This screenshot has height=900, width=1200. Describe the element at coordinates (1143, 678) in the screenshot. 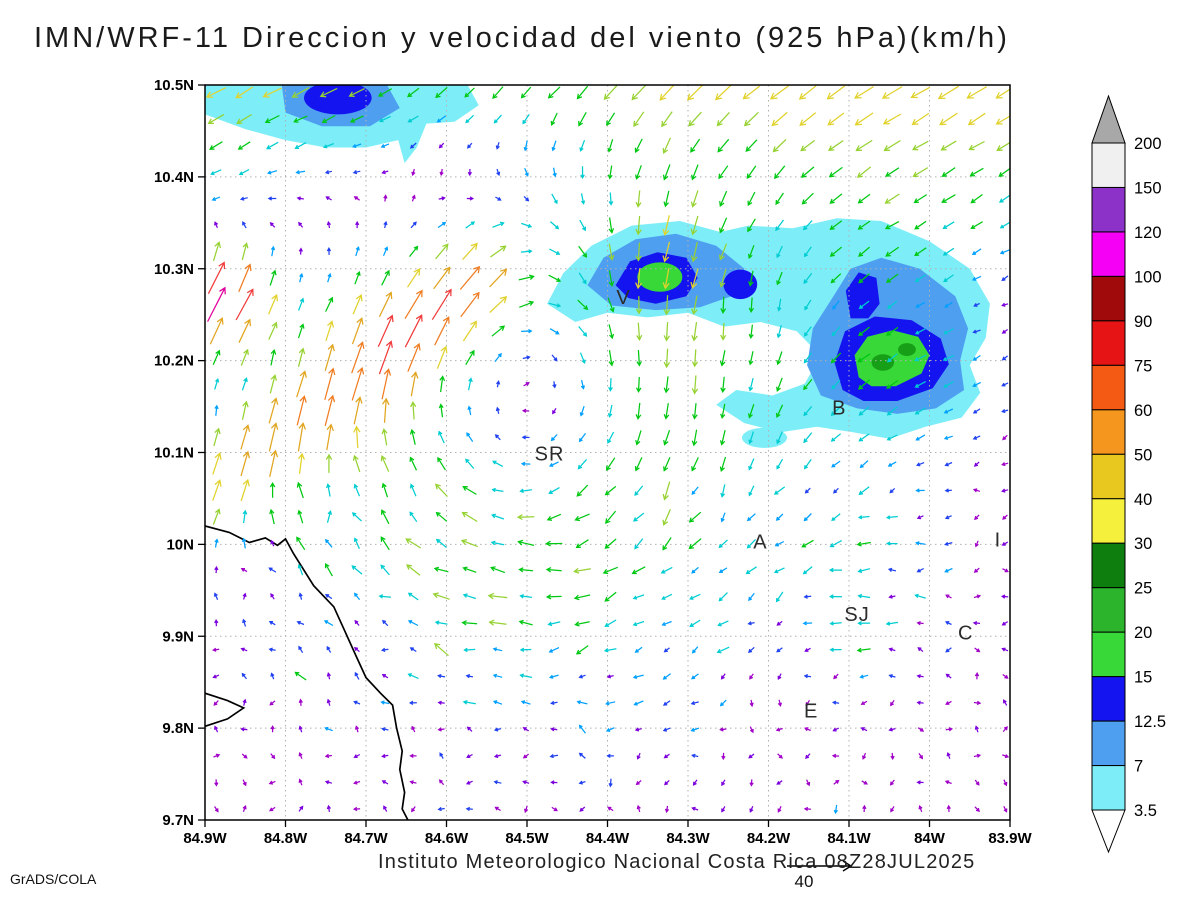

I see `colorbar-label: 15` at that location.